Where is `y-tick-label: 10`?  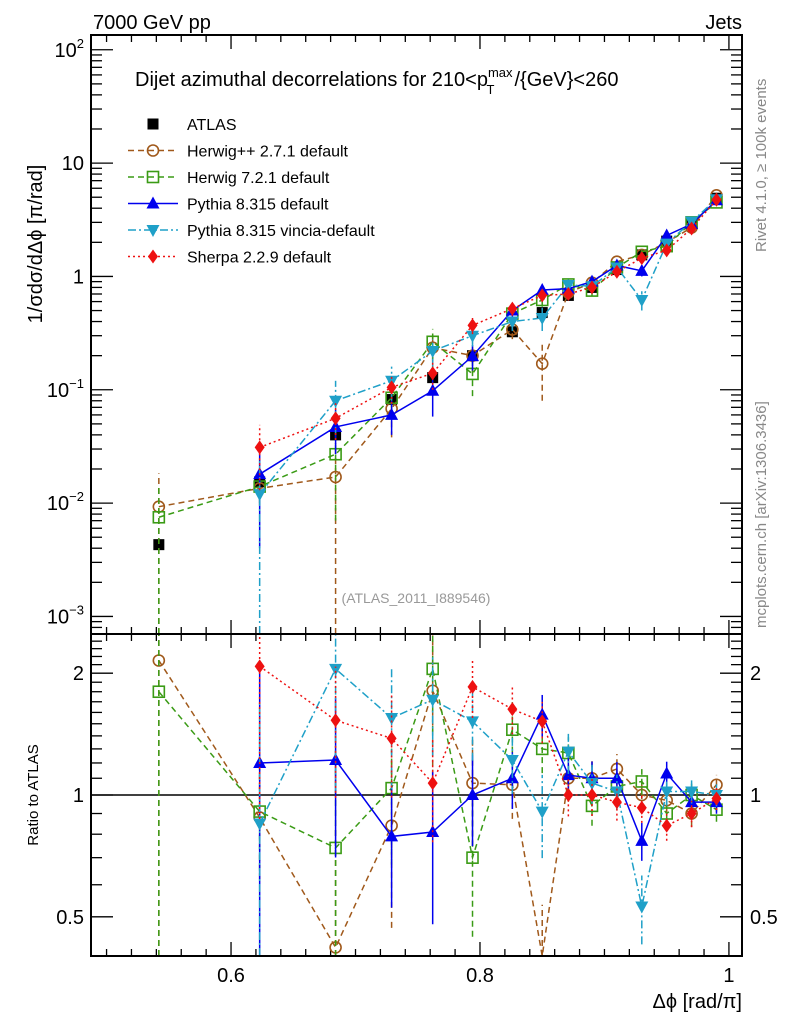
y-tick-label: 10 is located at coordinates (73, 164).